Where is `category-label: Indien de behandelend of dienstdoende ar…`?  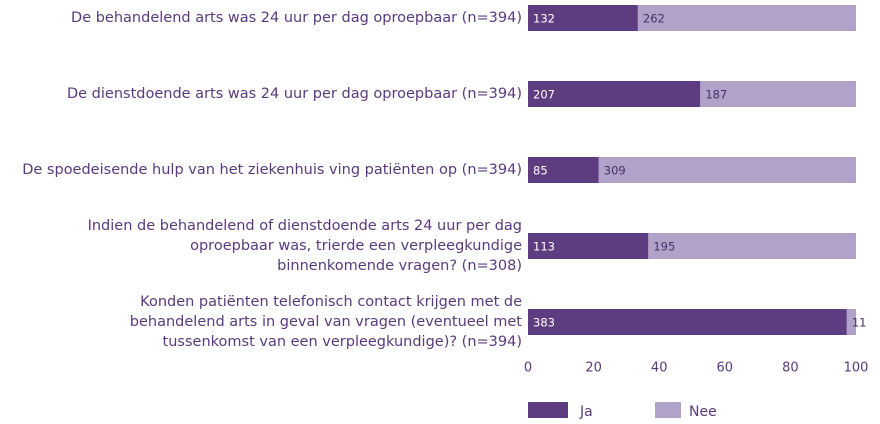 category-label: Indien de behandelend of dienstdoende ar… is located at coordinates (304, 246).